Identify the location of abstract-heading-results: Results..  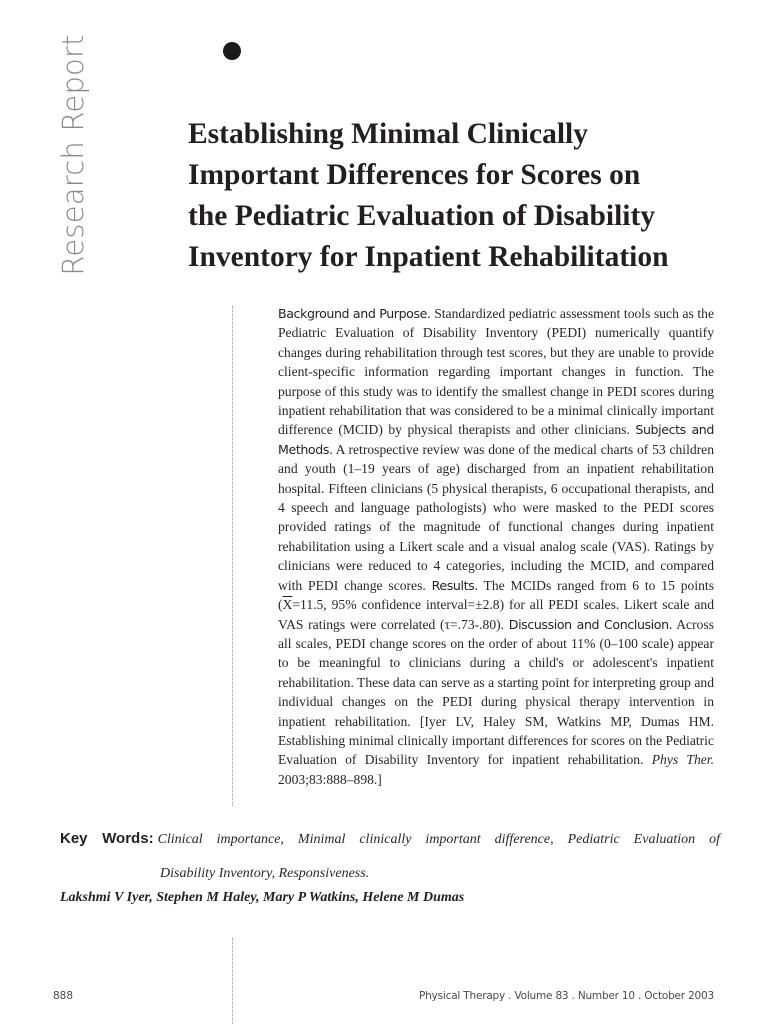
(455, 585).